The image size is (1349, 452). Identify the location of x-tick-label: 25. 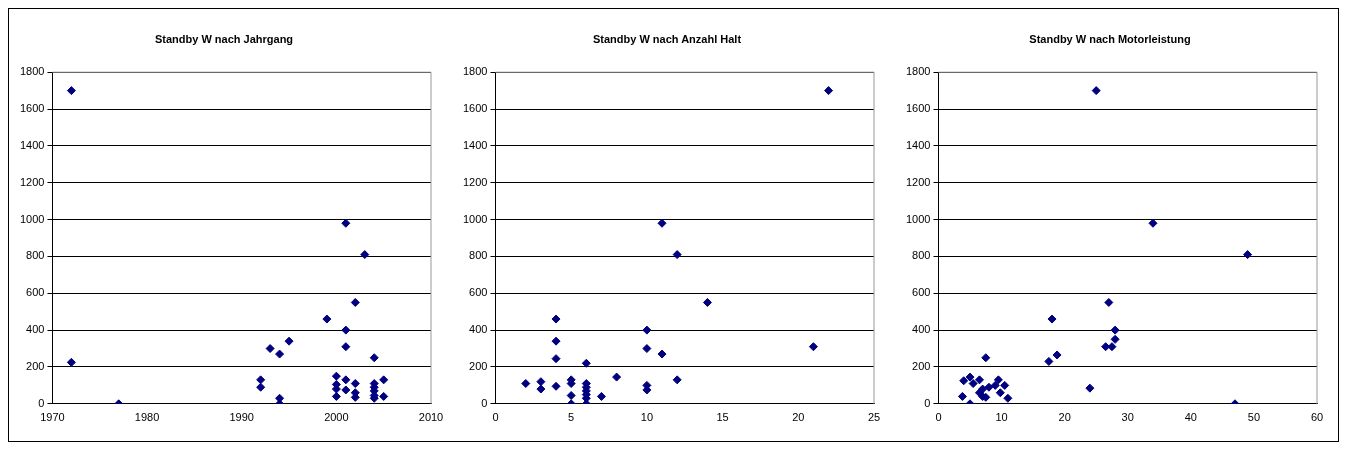
(873, 417).